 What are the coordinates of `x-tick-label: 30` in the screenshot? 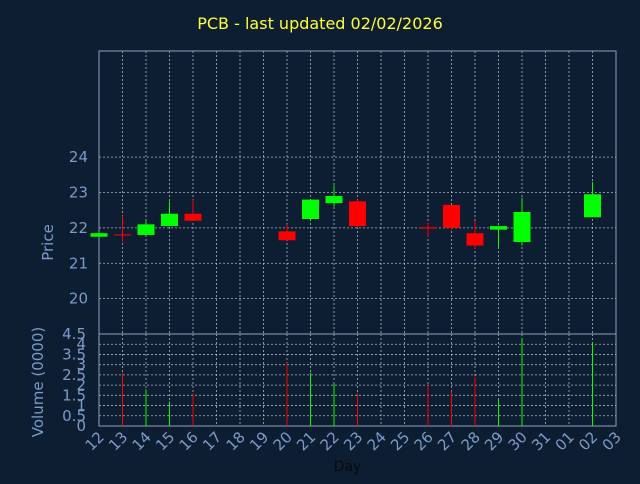 It's located at (518, 441).